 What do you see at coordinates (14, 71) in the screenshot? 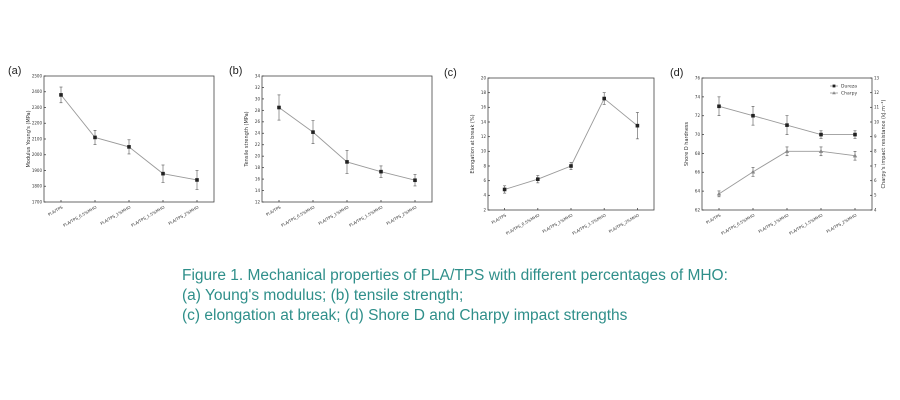
I see `panel-label: (a)` at bounding box center [14, 71].